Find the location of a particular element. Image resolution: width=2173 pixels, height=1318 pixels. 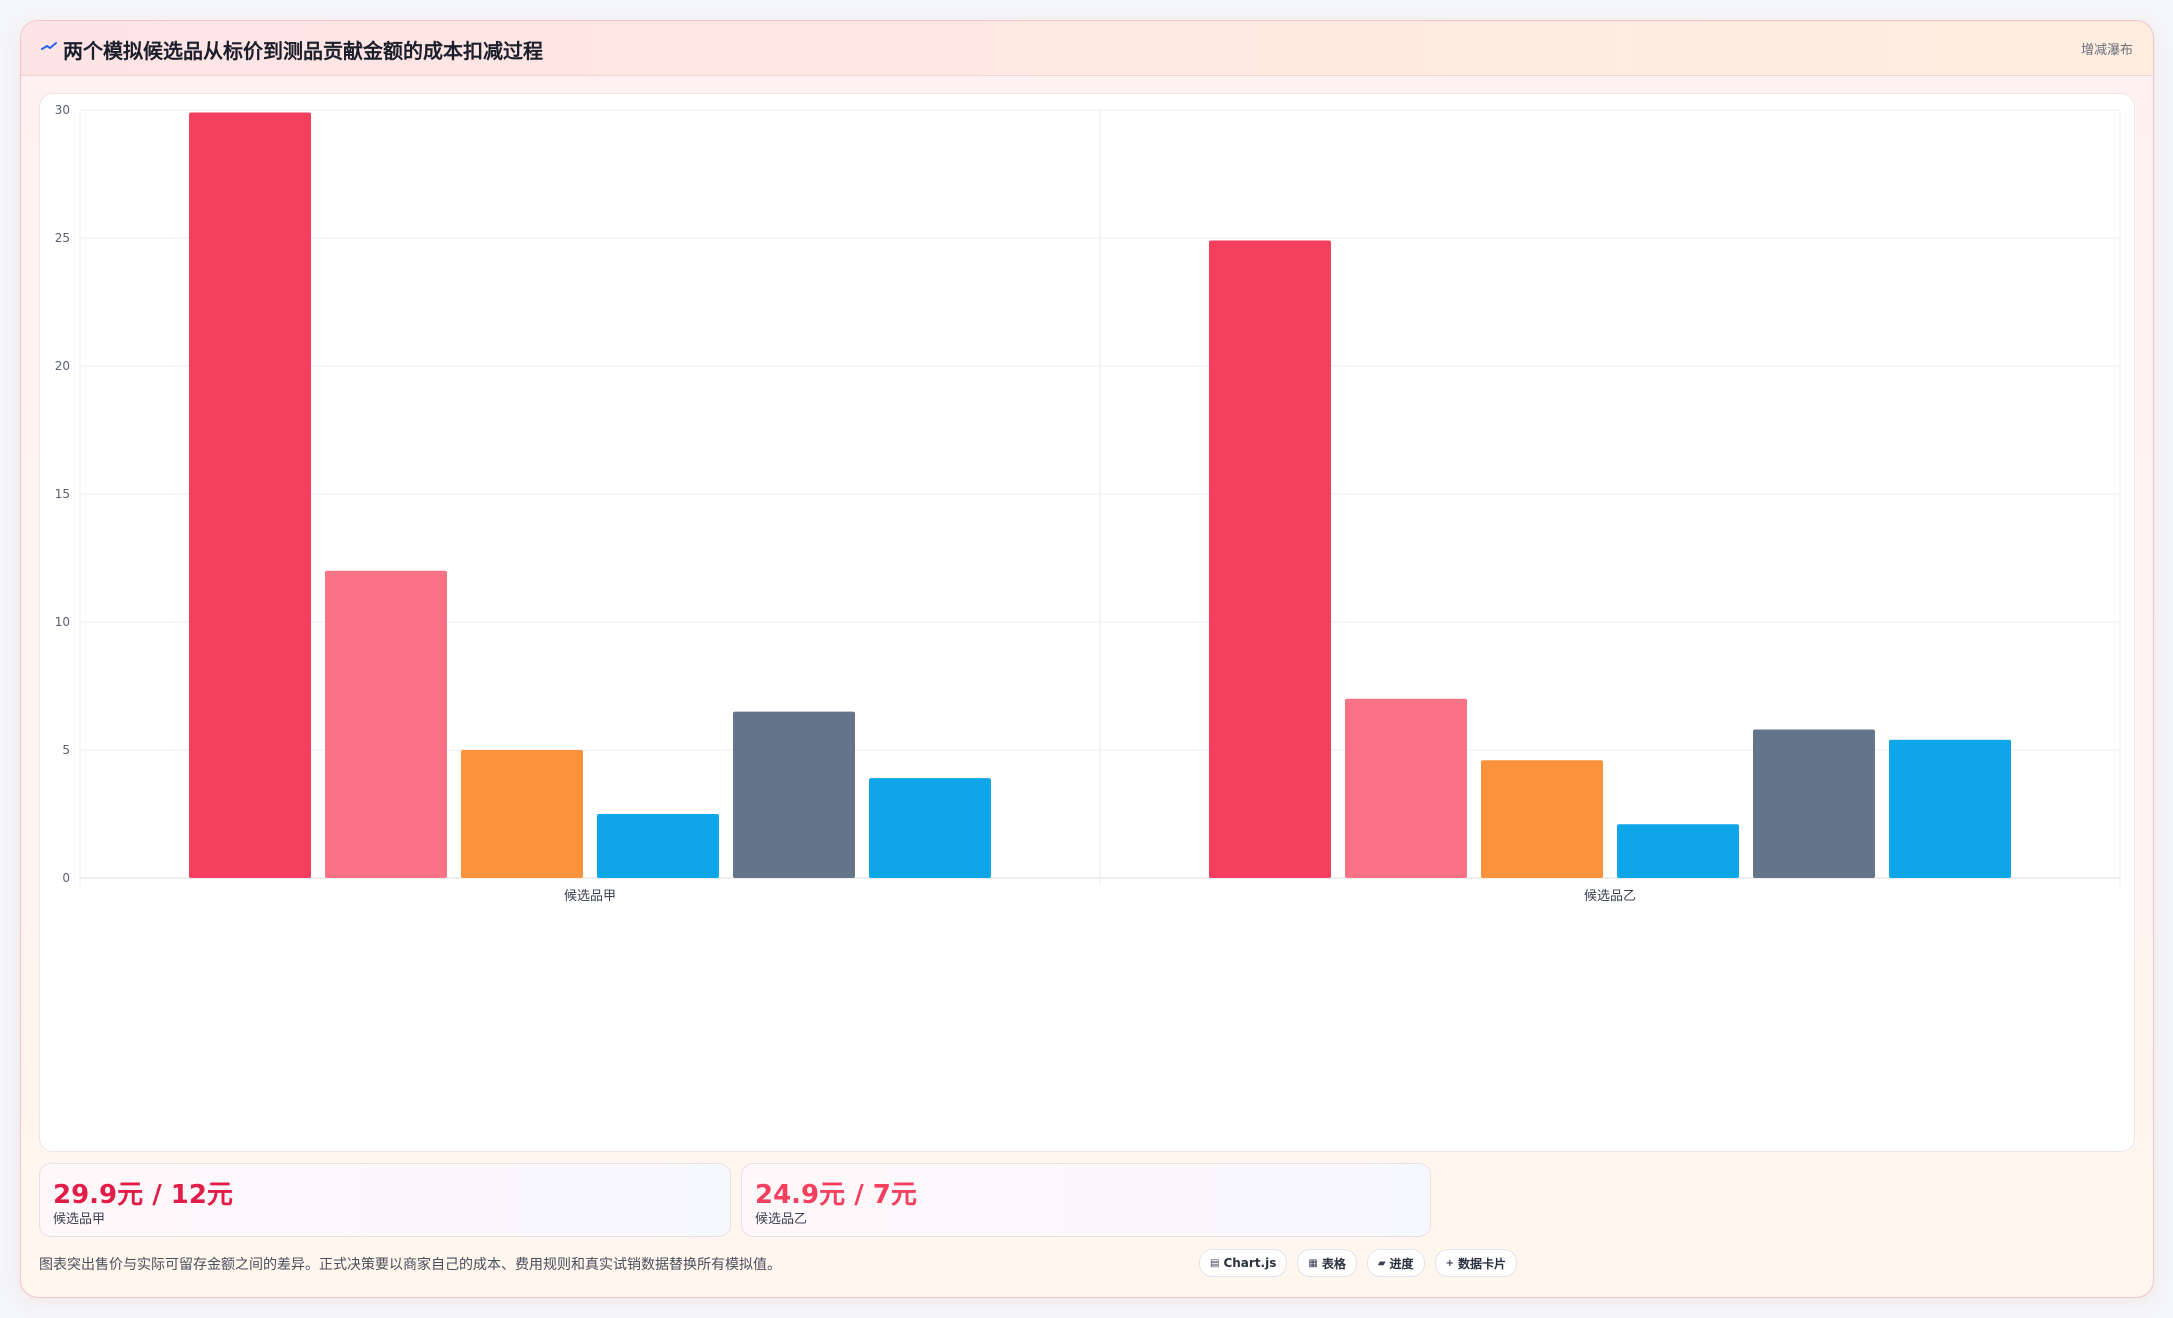

y-tick-label: 5 is located at coordinates (66, 750).